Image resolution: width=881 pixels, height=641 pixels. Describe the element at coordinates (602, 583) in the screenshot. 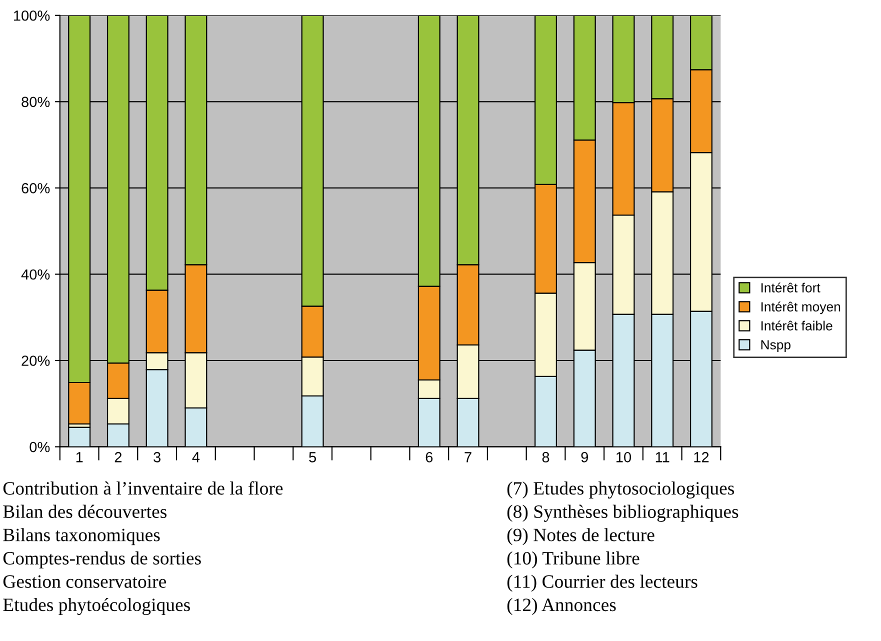

I see `text: (11) Courrier des lecteurs` at that location.